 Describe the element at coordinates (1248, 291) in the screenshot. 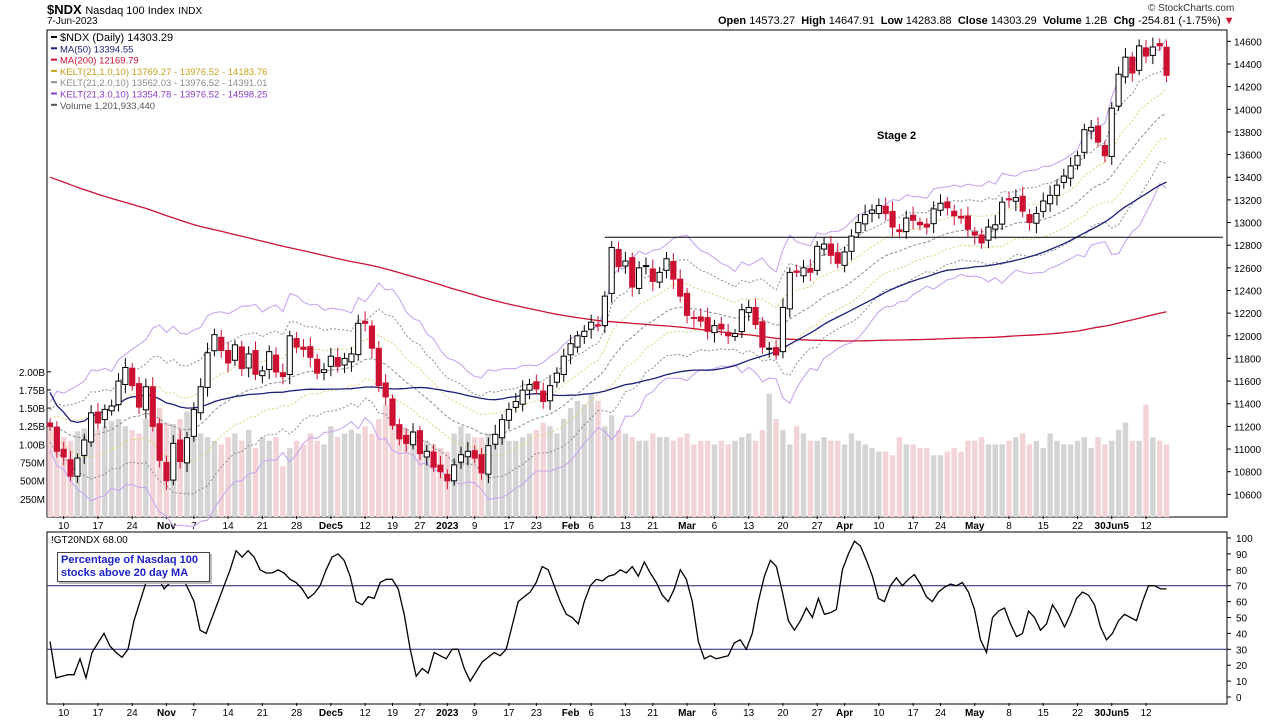

I see `price-tick-label: 12400` at that location.